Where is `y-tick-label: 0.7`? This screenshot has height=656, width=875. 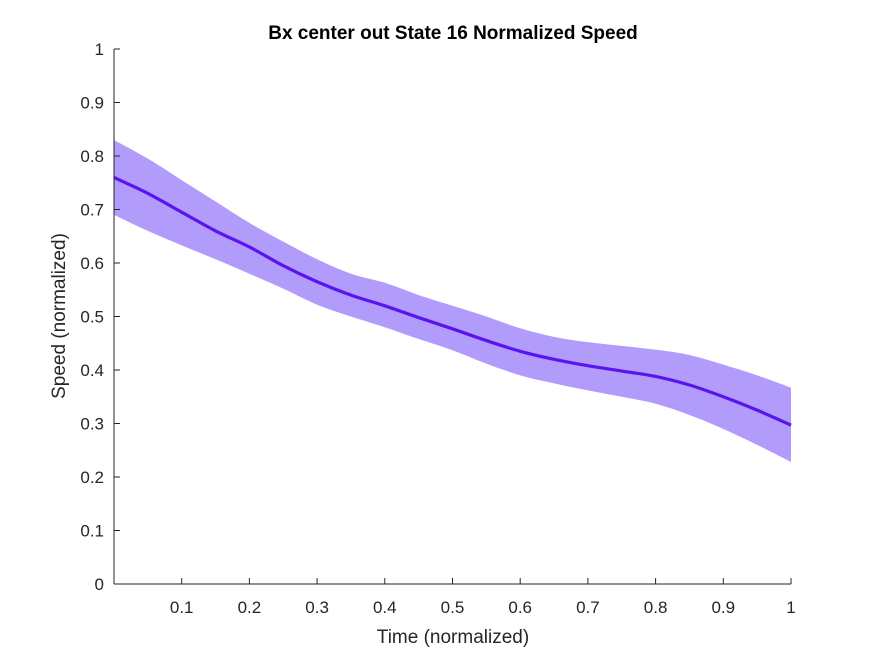 y-tick-label: 0.7 is located at coordinates (92, 210).